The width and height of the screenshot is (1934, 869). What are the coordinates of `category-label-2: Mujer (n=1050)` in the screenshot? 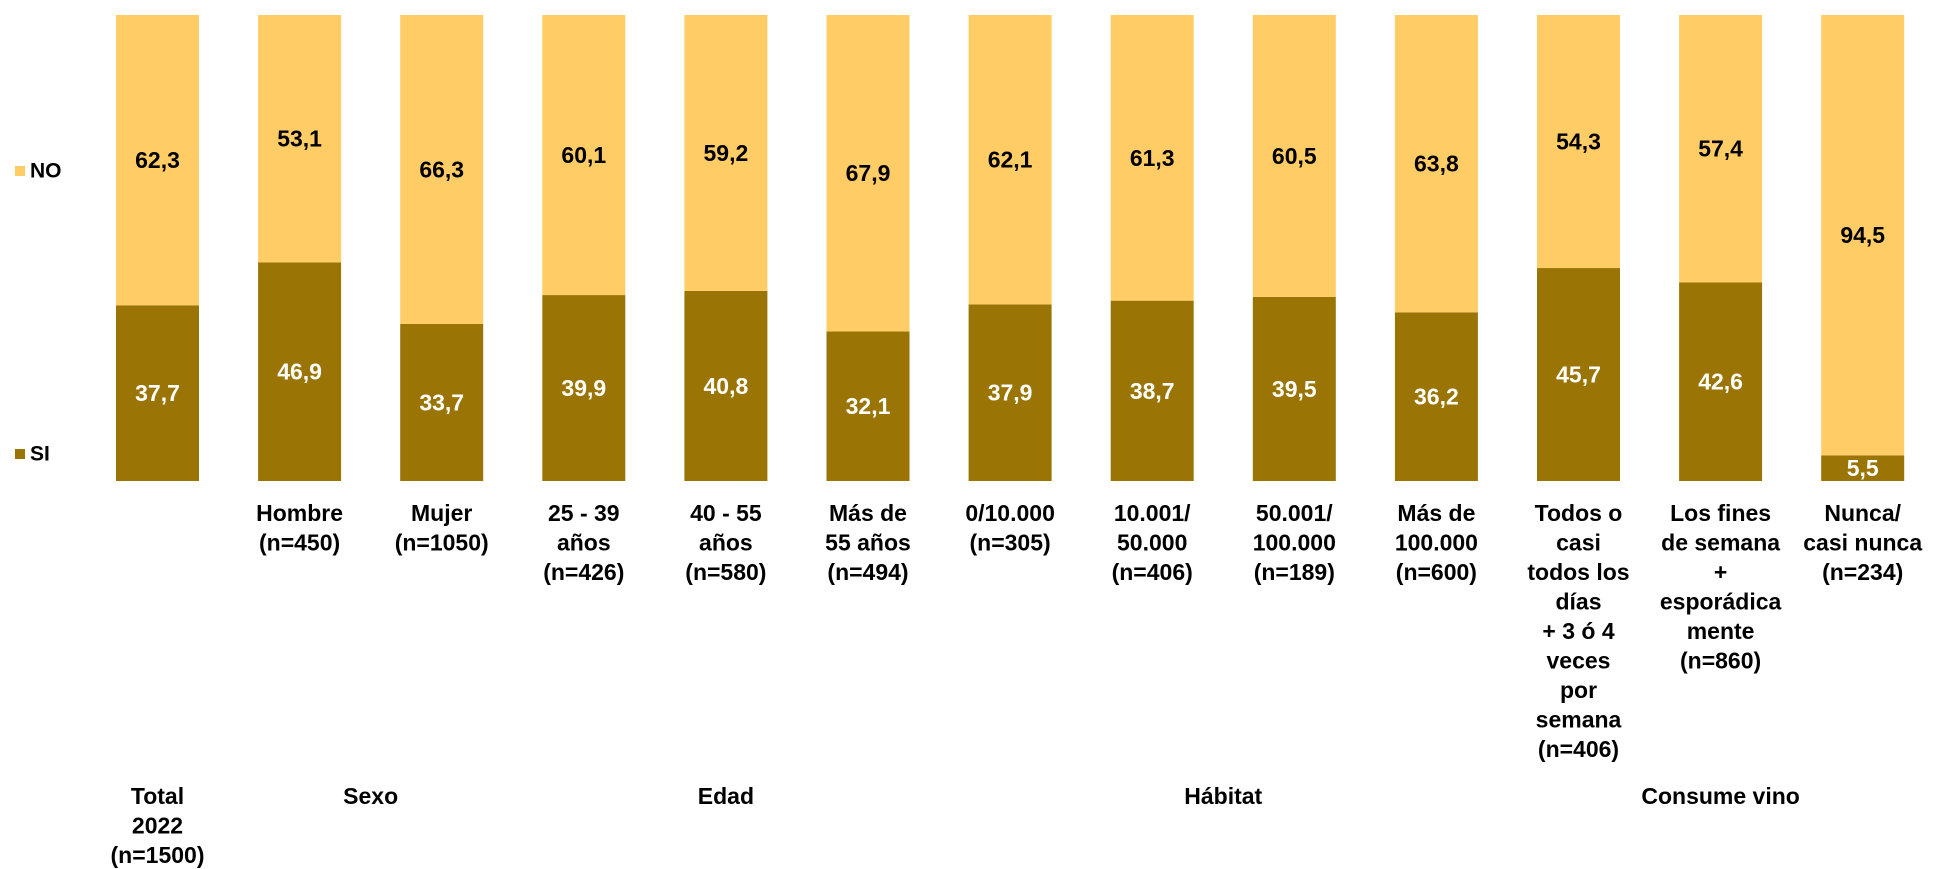 It's located at (442, 528).